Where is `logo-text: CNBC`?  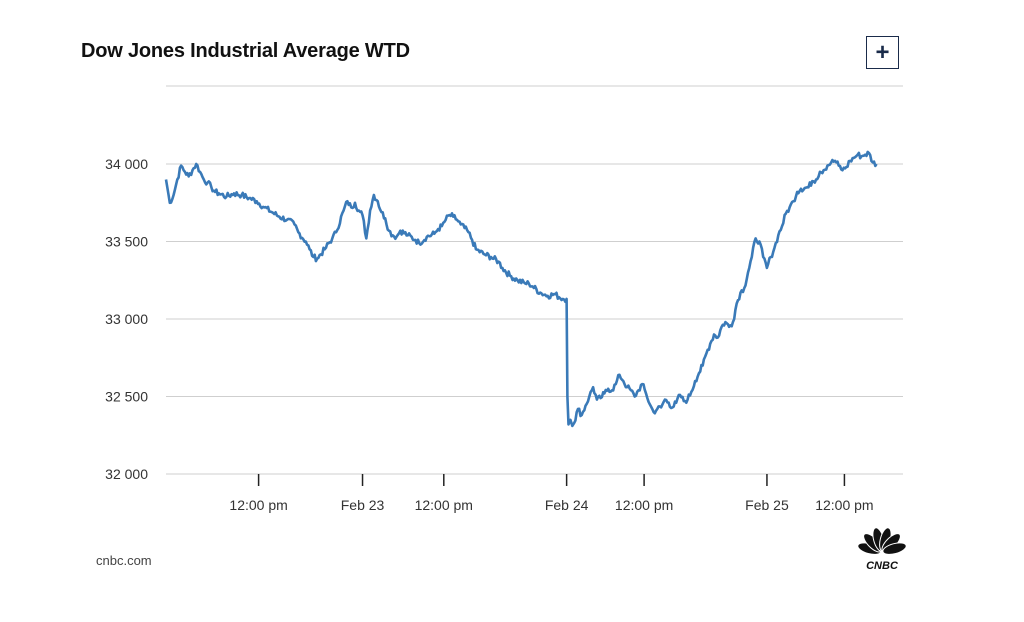 logo-text: CNBC is located at coordinates (882, 566).